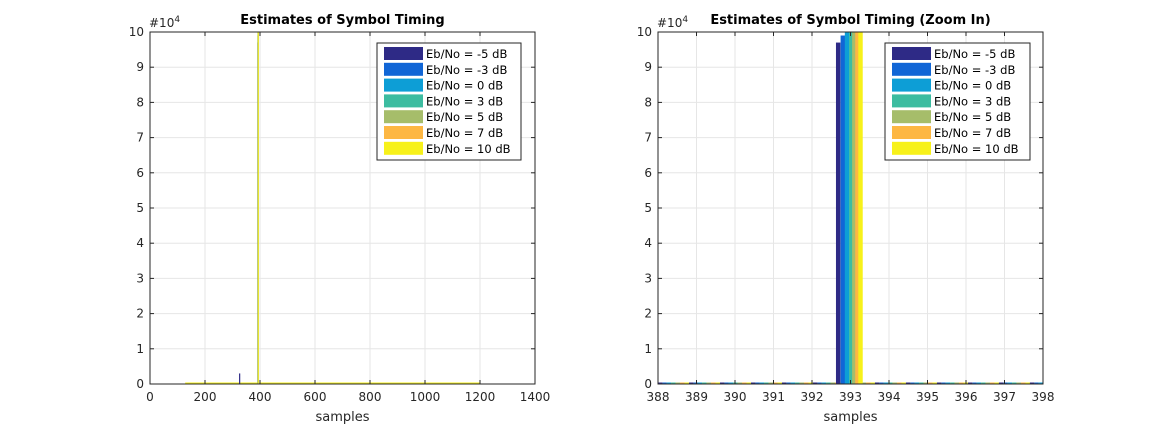 The height and width of the screenshot is (436, 1152). Describe the element at coordinates (972, 133) in the screenshot. I see `chart2-legend-label-6: Eb/No = 7 dB` at that location.